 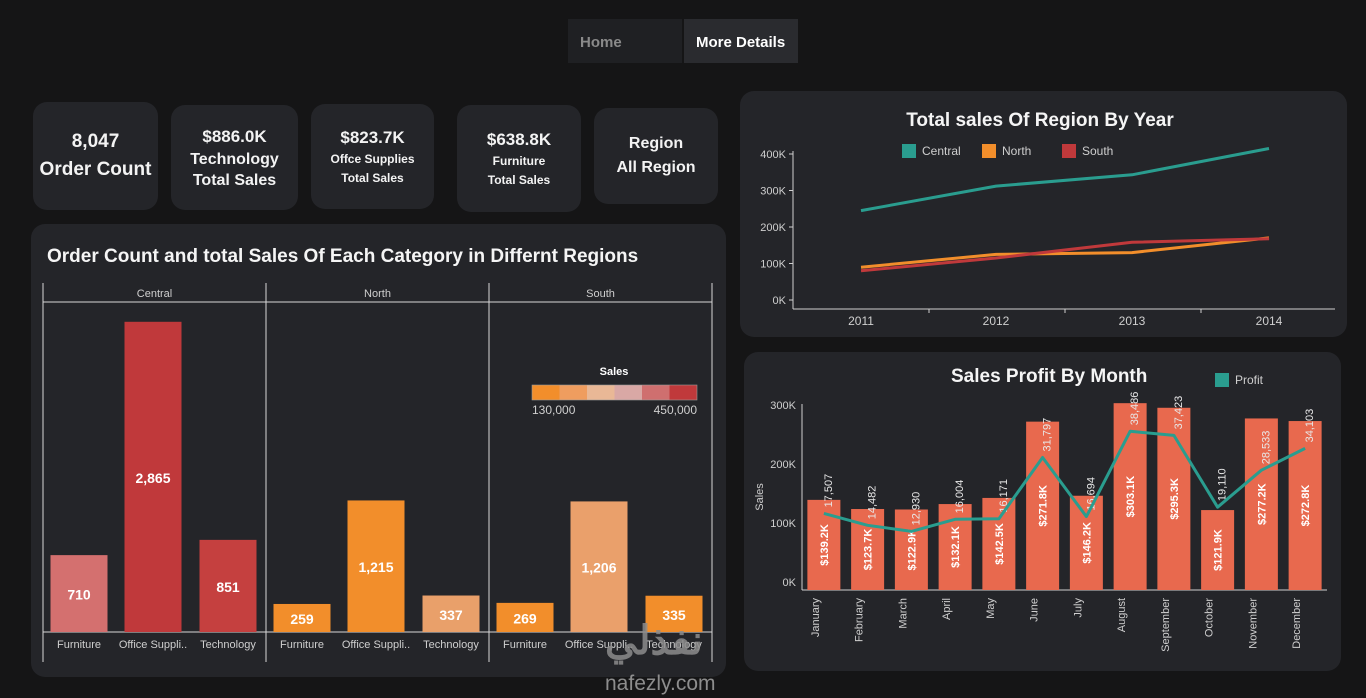 I want to click on profit-value-label: 37,423, so click(x=1179, y=413).